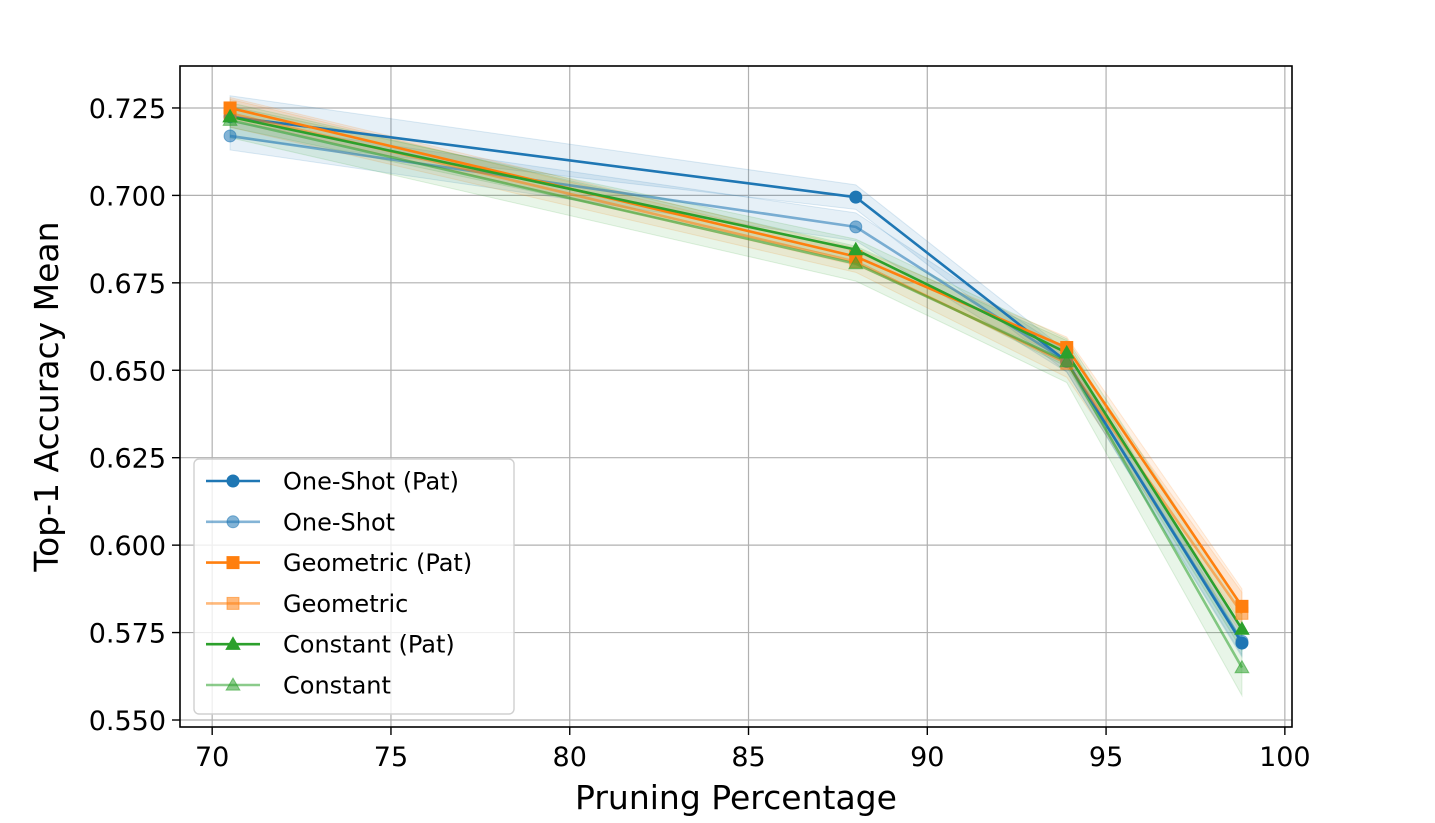 The image size is (1435, 823). What do you see at coordinates (233, 643) in the screenshot?
I see `legend-marker-constant-pat` at bounding box center [233, 643].